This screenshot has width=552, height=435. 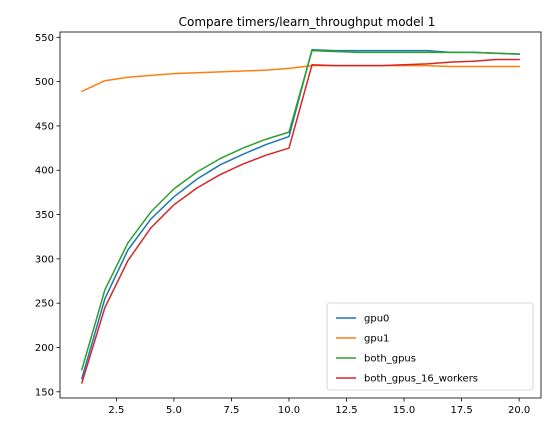 What do you see at coordinates (116, 410) in the screenshot?
I see `x-tick-label: 2.5` at bounding box center [116, 410].